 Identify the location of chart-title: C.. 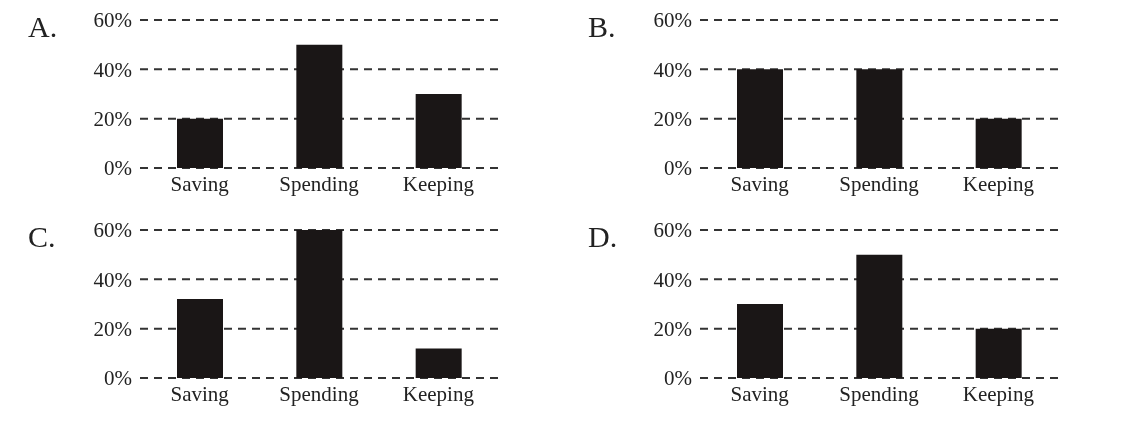
(42, 236).